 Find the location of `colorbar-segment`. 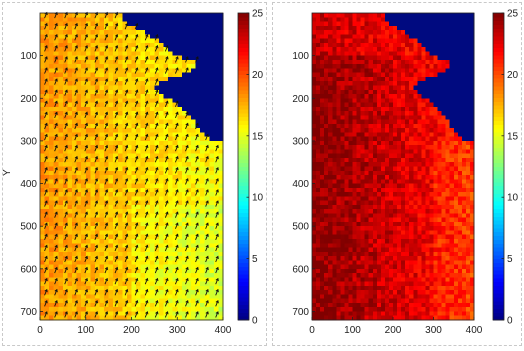

colorbar-segment is located at coordinates (243, 80).